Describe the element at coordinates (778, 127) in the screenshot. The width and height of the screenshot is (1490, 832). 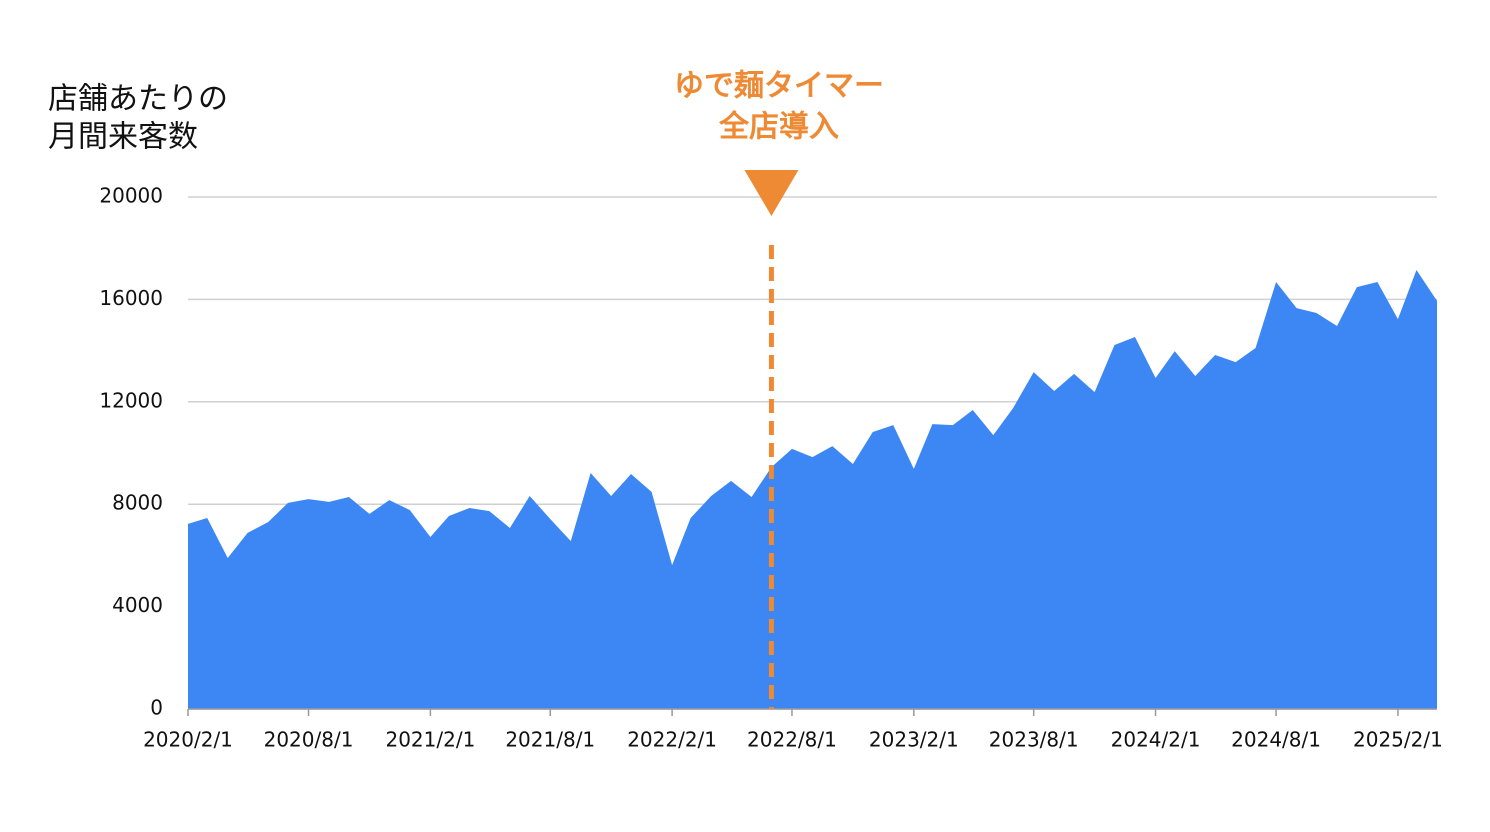
I see `annotation-text: 全店導入` at that location.